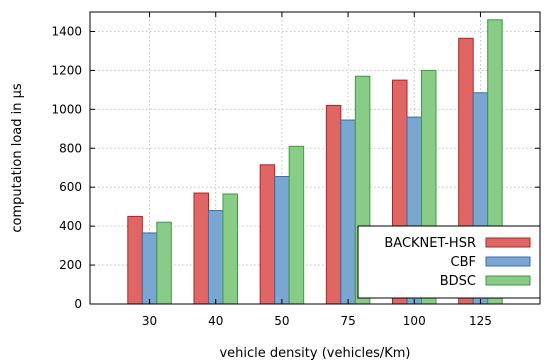 The width and height of the screenshot is (549, 361). I want to click on x-axis-label: vehicle density (vehicles/Km), so click(314, 353).